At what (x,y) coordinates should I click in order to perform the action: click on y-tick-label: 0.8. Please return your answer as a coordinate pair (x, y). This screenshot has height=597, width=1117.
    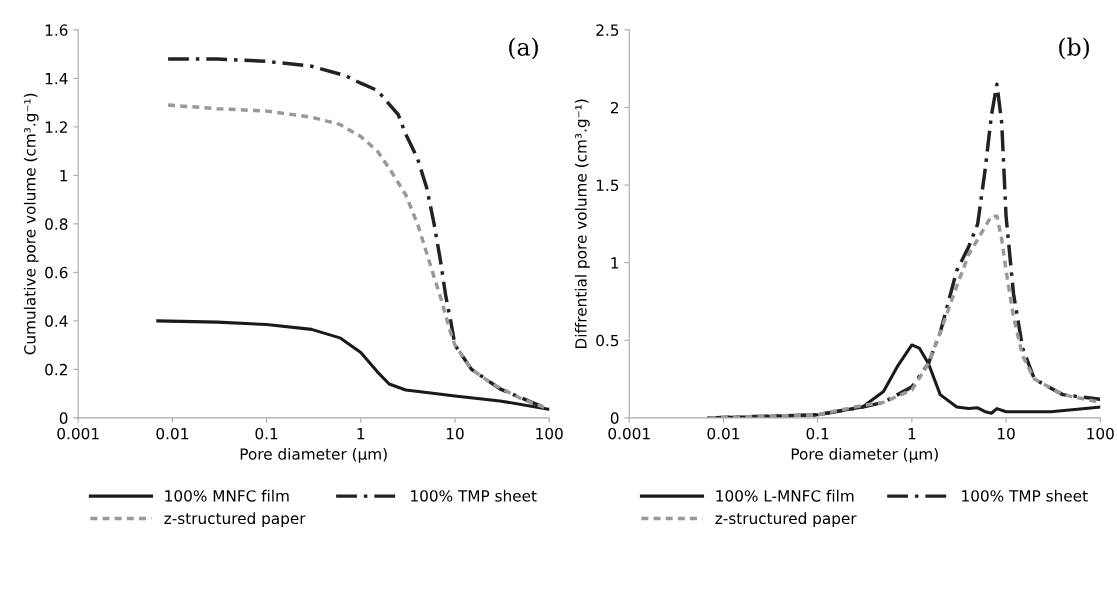
    Looking at the image, I should click on (56, 224).